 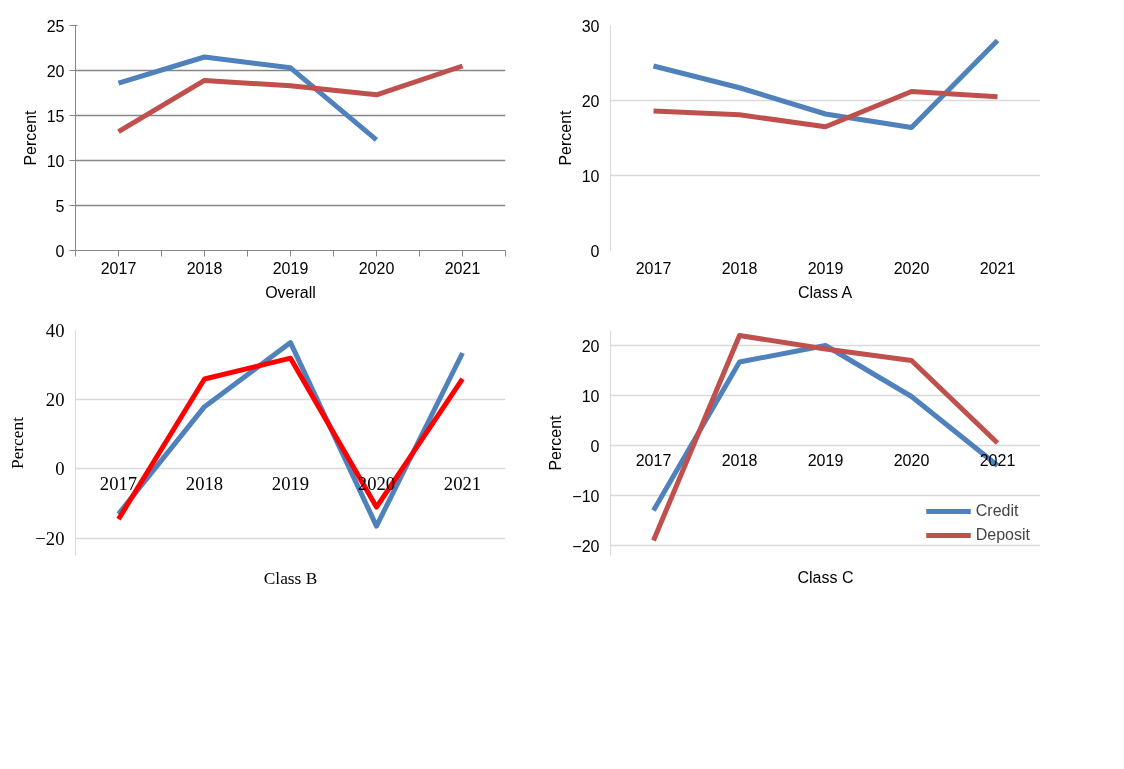 I want to click on y-tick-label: −10, so click(x=586, y=496).